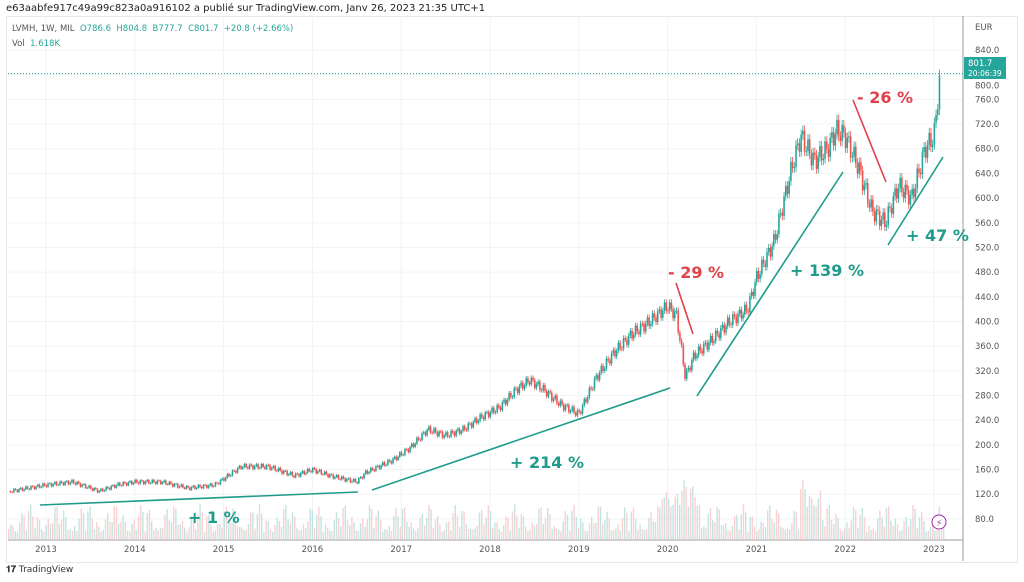 This screenshot has width=1024, height=582. I want to click on open-value: O786.6, so click(95, 29).